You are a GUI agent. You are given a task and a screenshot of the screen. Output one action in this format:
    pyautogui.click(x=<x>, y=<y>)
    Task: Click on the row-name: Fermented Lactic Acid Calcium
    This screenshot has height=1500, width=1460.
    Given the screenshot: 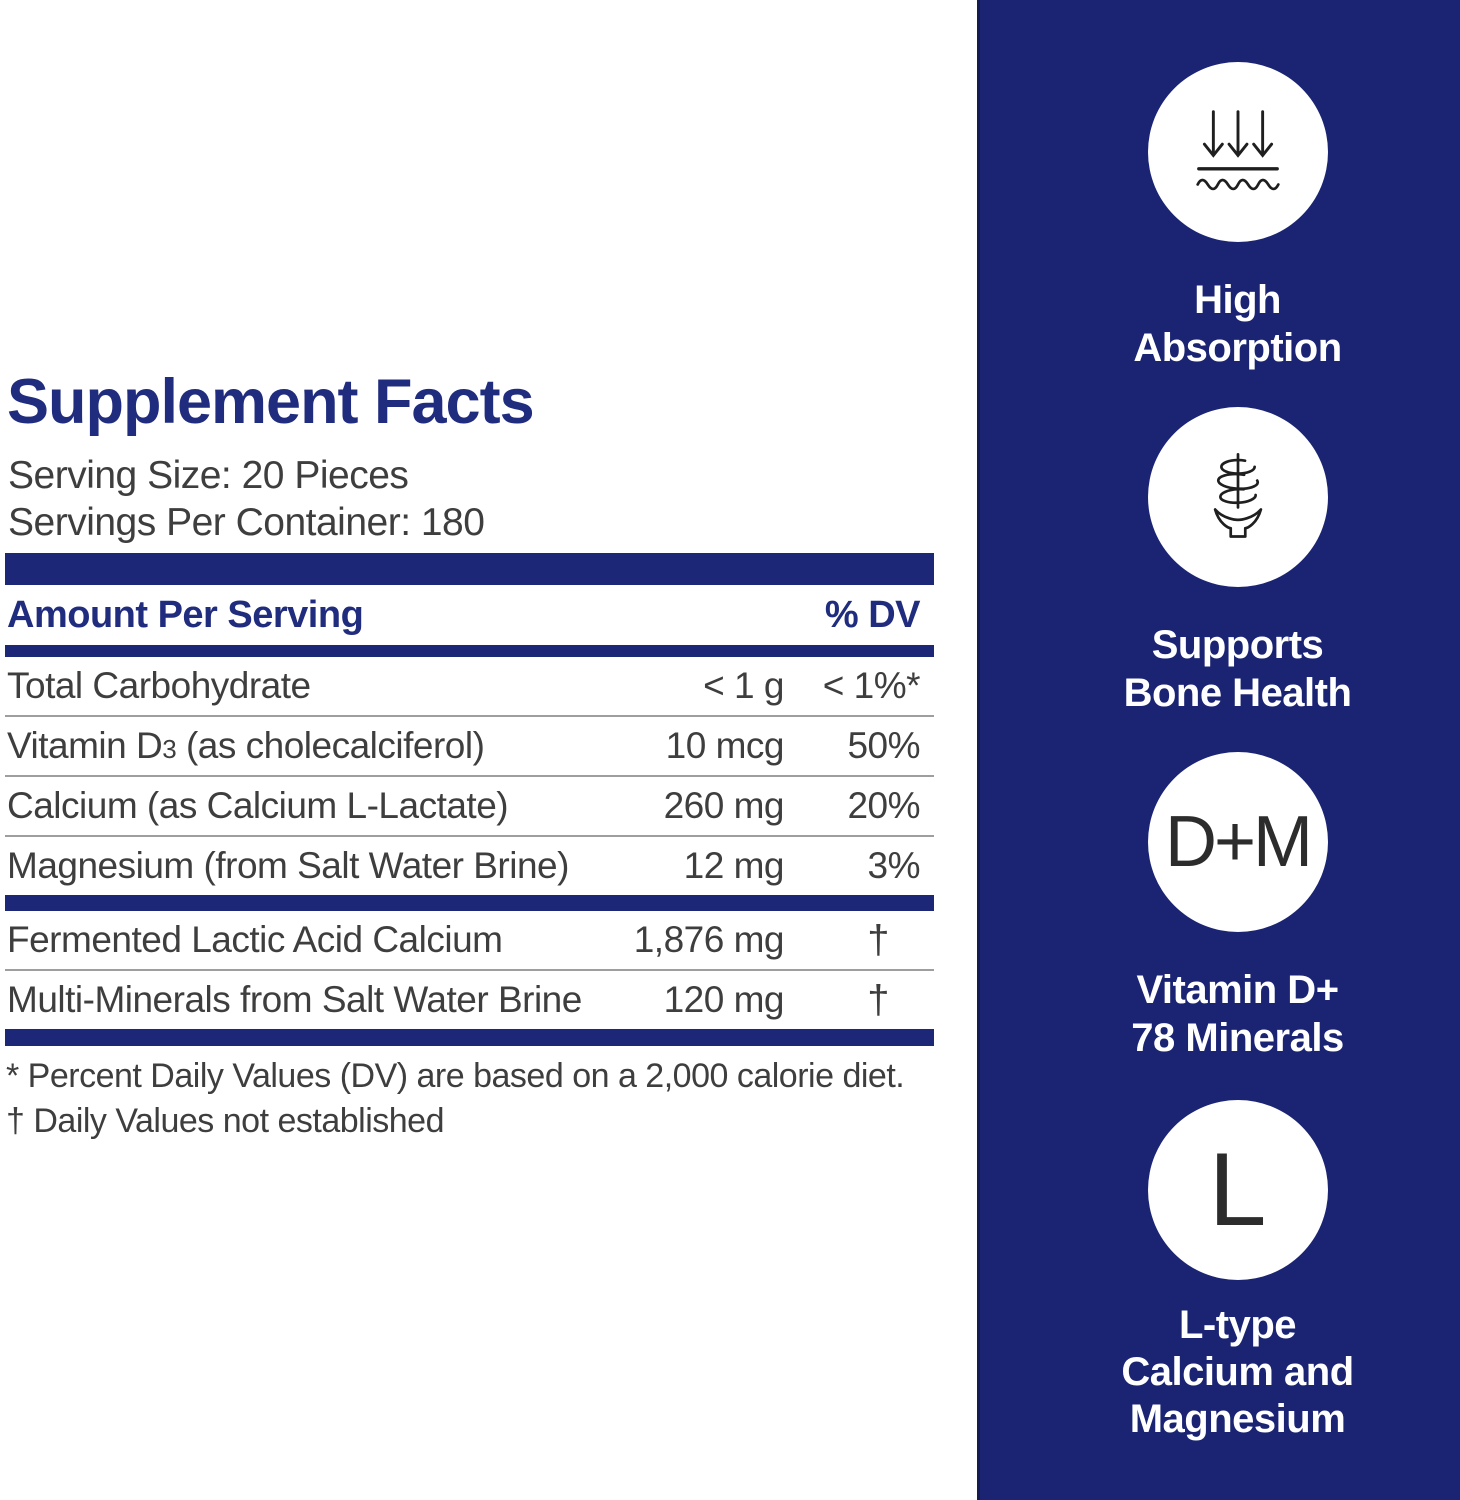 What is the action you would take?
    pyautogui.click(x=255, y=939)
    